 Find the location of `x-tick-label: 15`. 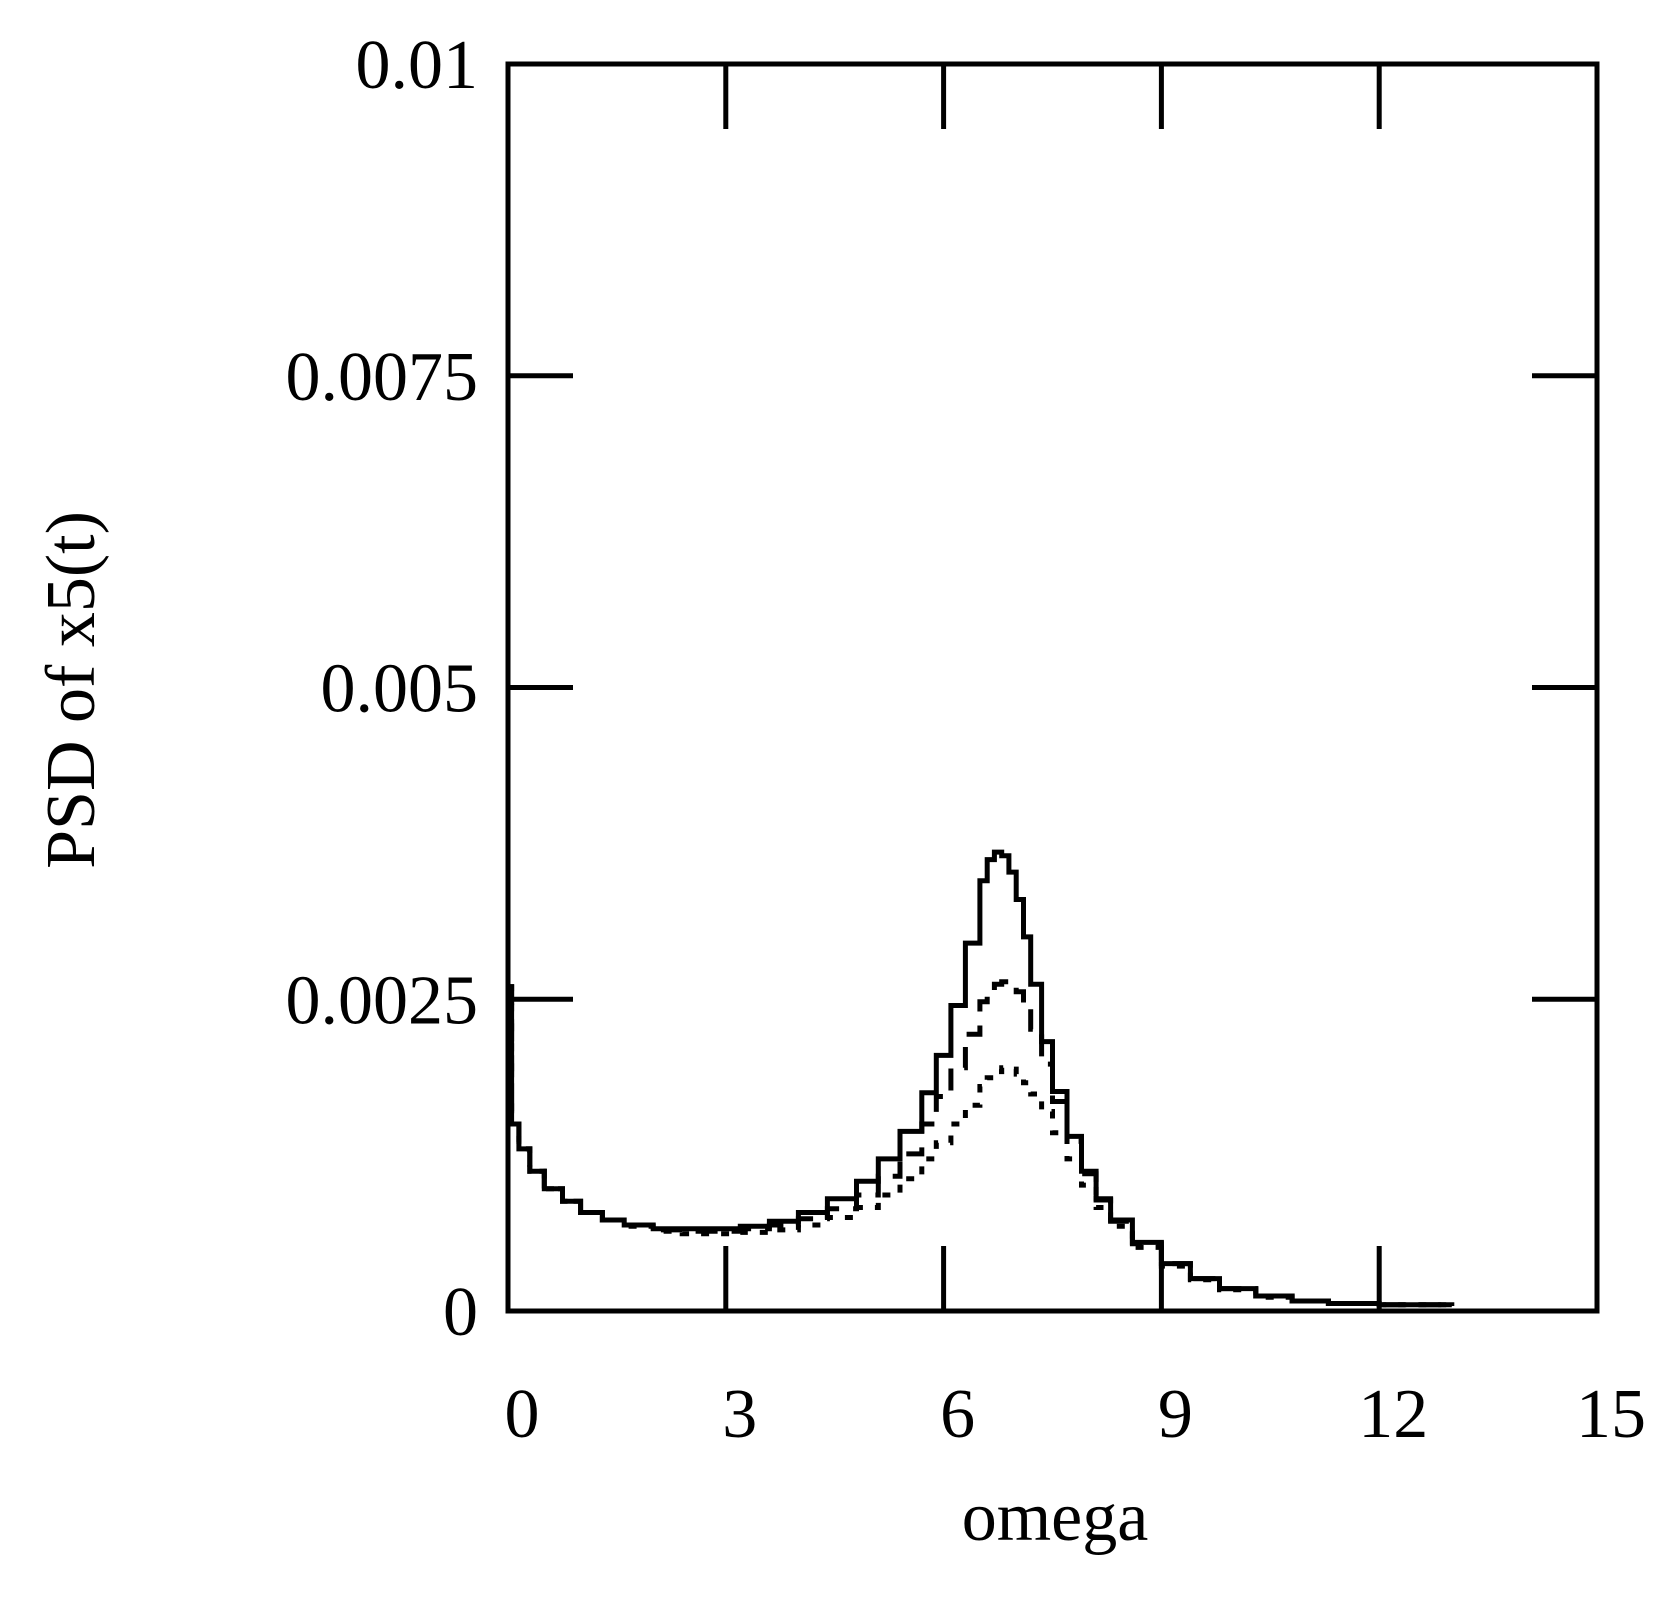

x-tick-label: 15 is located at coordinates (1611, 1414).